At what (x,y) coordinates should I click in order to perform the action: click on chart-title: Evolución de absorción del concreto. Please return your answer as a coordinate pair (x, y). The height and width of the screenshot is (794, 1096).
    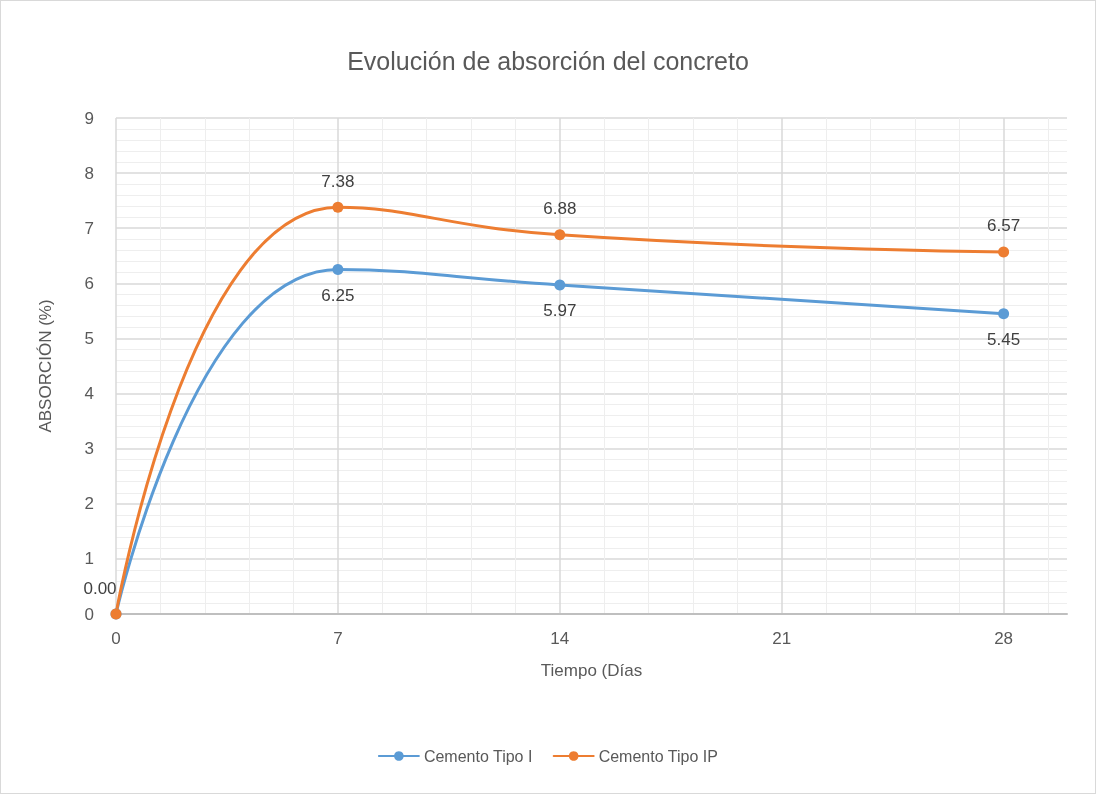
    Looking at the image, I should click on (548, 60).